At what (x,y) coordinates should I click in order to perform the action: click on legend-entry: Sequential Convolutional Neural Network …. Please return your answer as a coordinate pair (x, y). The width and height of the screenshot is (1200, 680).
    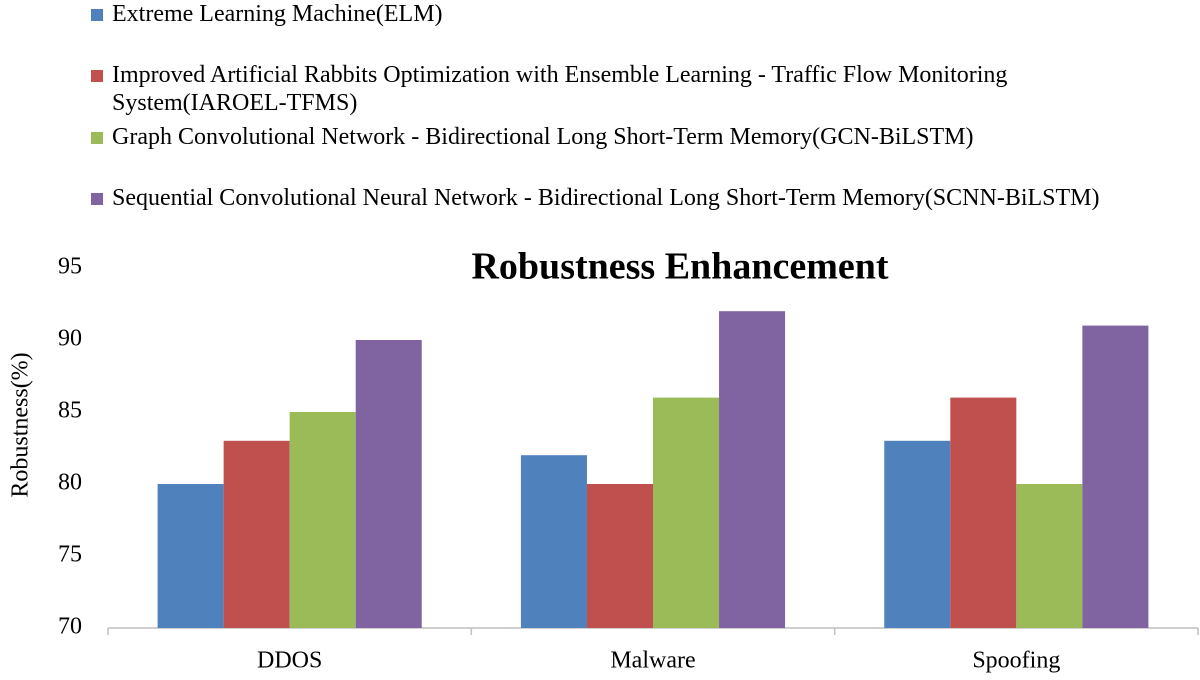
    Looking at the image, I should click on (639, 198).